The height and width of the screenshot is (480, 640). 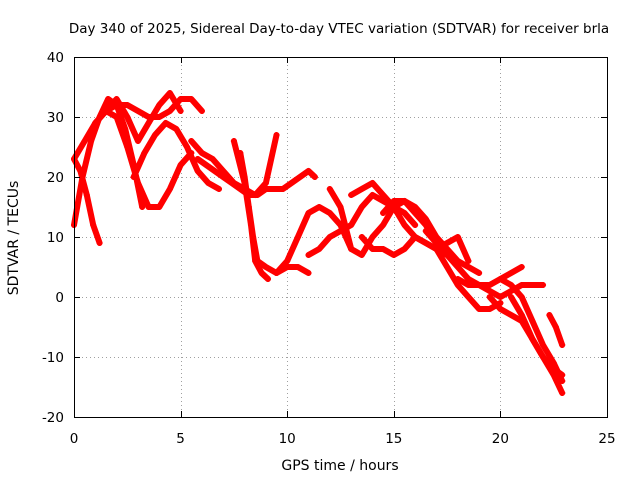 What do you see at coordinates (606, 439) in the screenshot?
I see `x-tick-label: 25` at bounding box center [606, 439].